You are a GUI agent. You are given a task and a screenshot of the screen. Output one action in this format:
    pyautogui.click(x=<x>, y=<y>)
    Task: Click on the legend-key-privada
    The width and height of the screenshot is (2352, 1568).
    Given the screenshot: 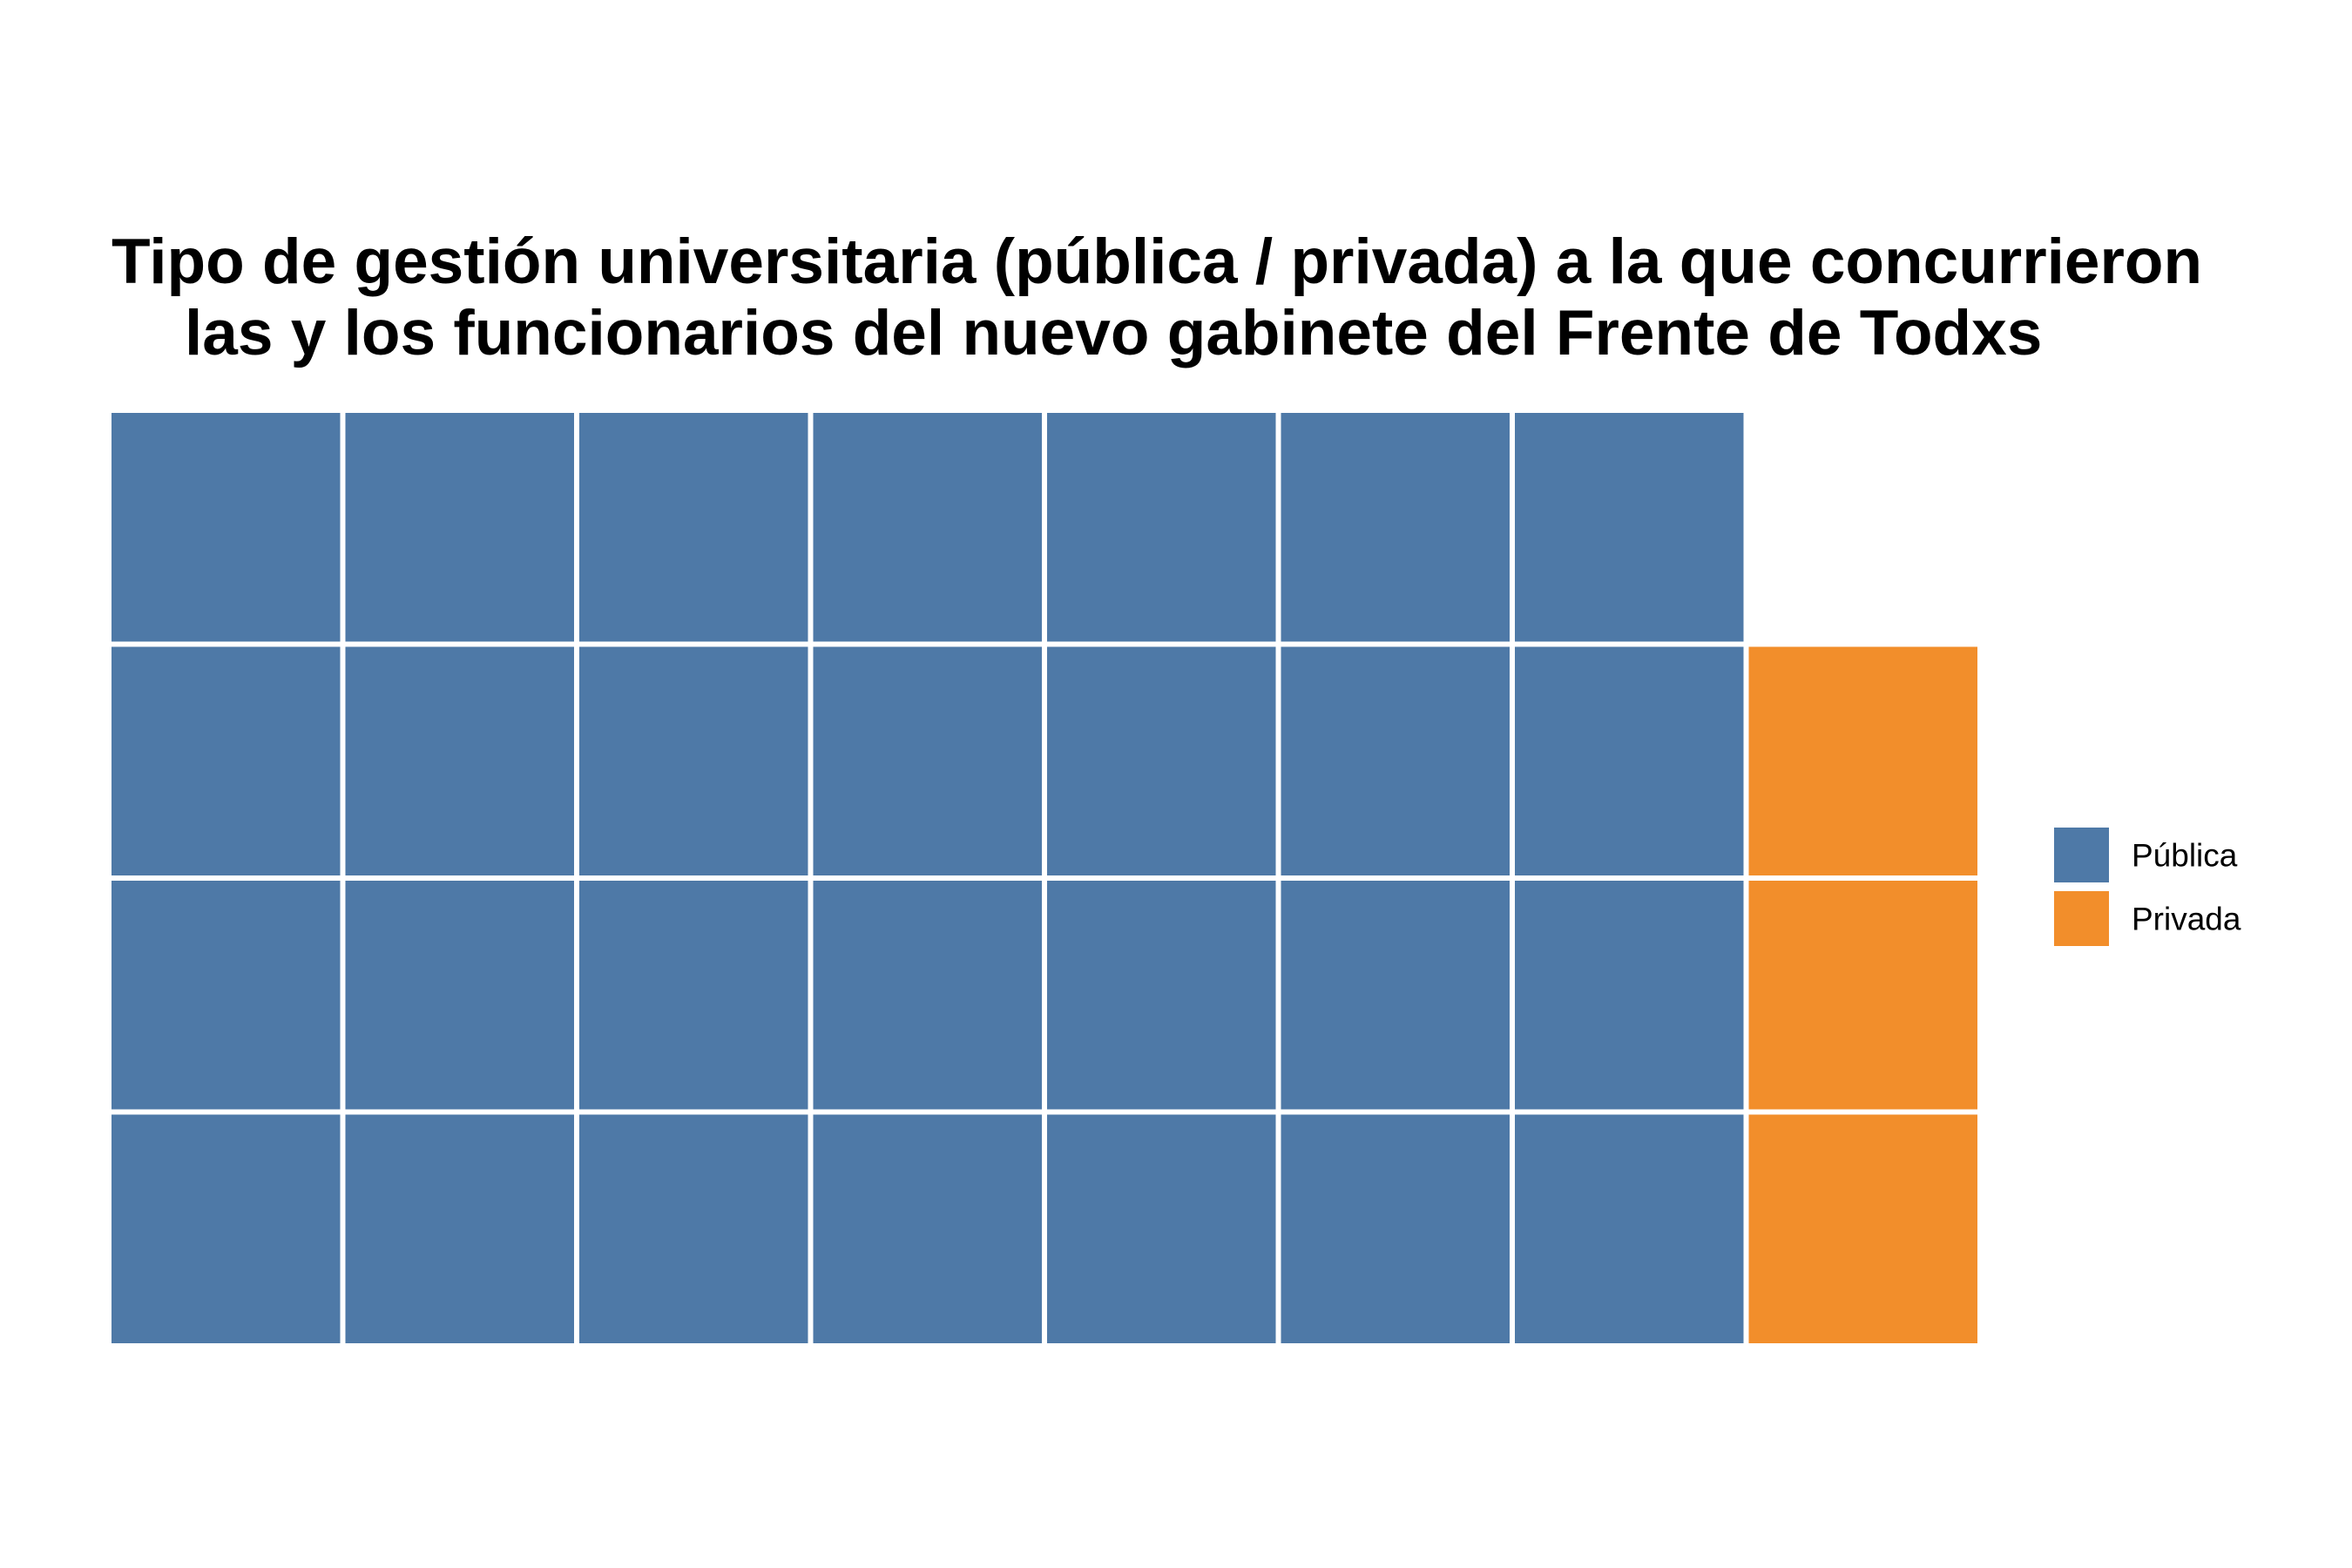 What is the action you would take?
    pyautogui.click(x=2081, y=918)
    